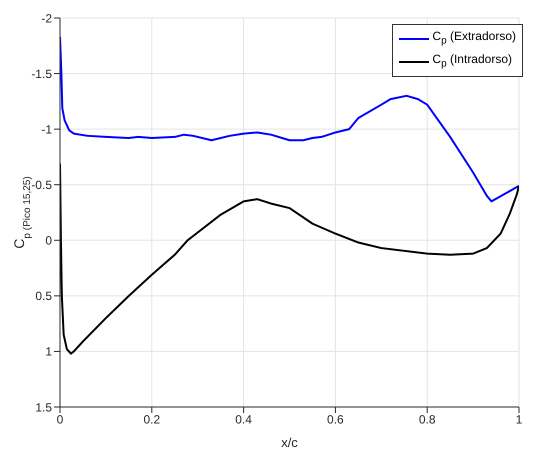  I want to click on x-tick-label: 0, so click(60, 419).